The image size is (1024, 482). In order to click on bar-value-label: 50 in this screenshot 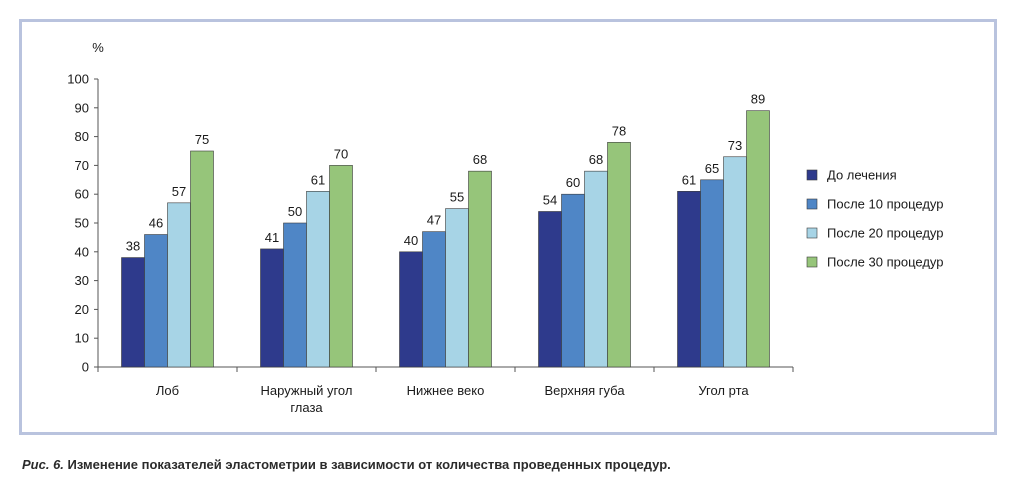, I will do `click(295, 211)`.